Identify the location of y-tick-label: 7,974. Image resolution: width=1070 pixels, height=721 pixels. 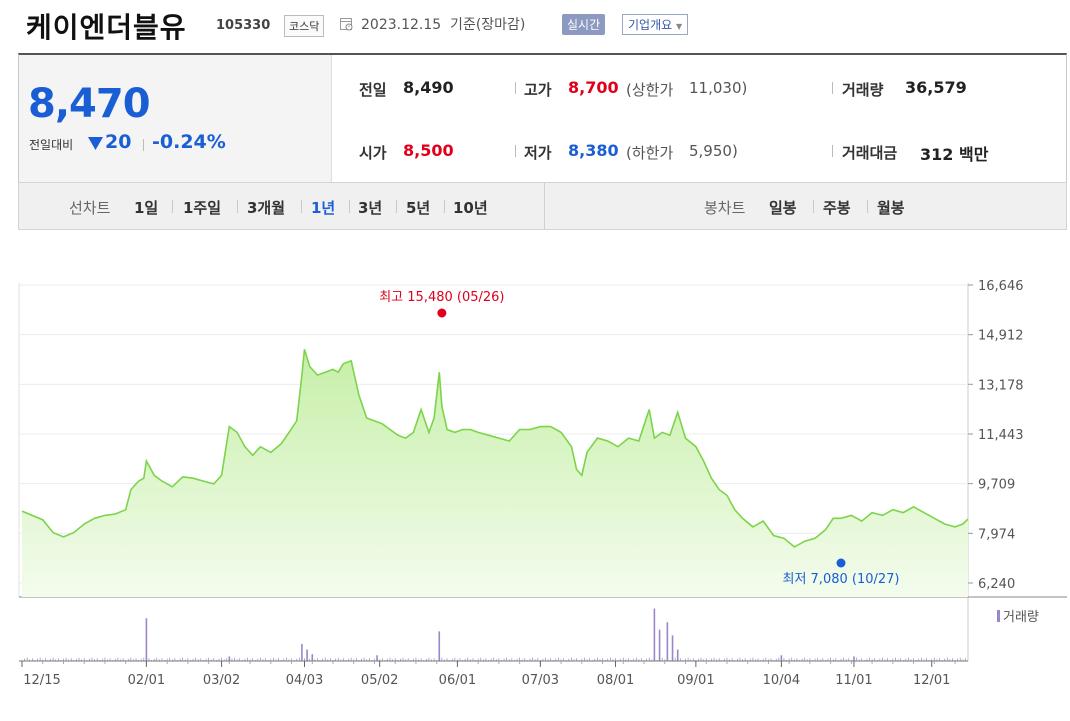
(996, 534).